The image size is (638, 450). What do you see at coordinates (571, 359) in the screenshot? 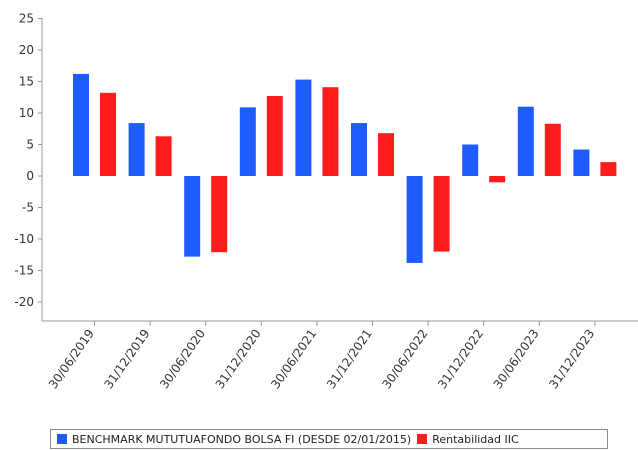
I see `x-tick-label: 31/12/2023` at bounding box center [571, 359].